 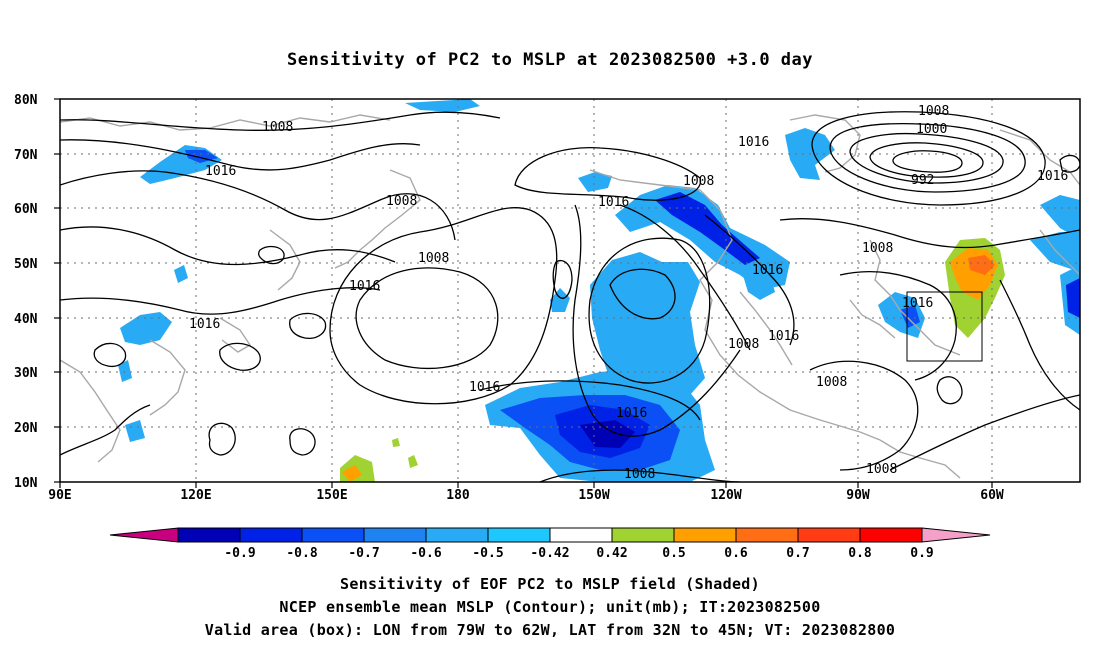 What do you see at coordinates (181, 274) in the screenshot?
I see `neg-area-kamchatka` at bounding box center [181, 274].